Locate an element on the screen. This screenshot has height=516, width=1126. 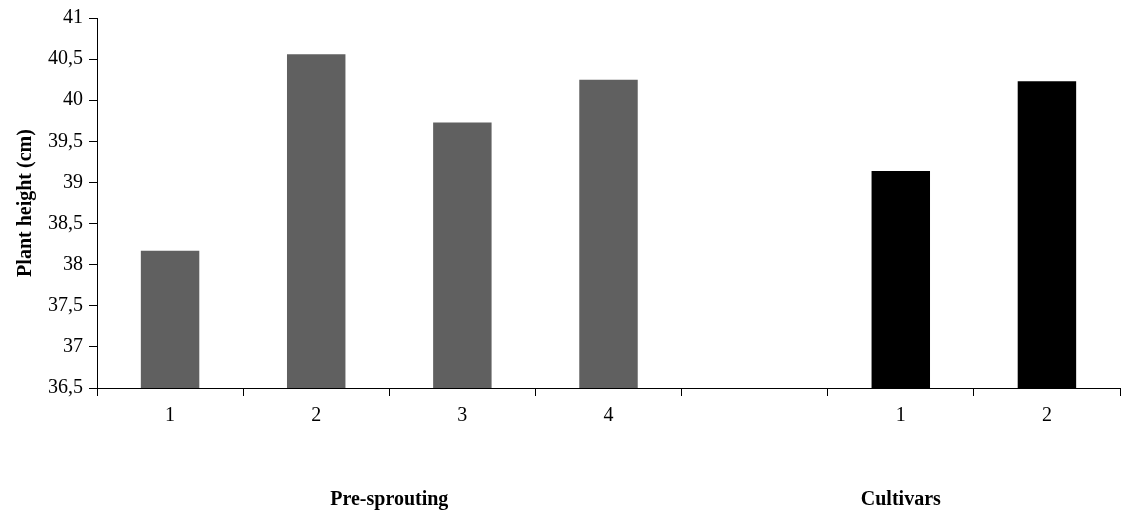
y-tick-label: 36,5 is located at coordinates (65, 386).